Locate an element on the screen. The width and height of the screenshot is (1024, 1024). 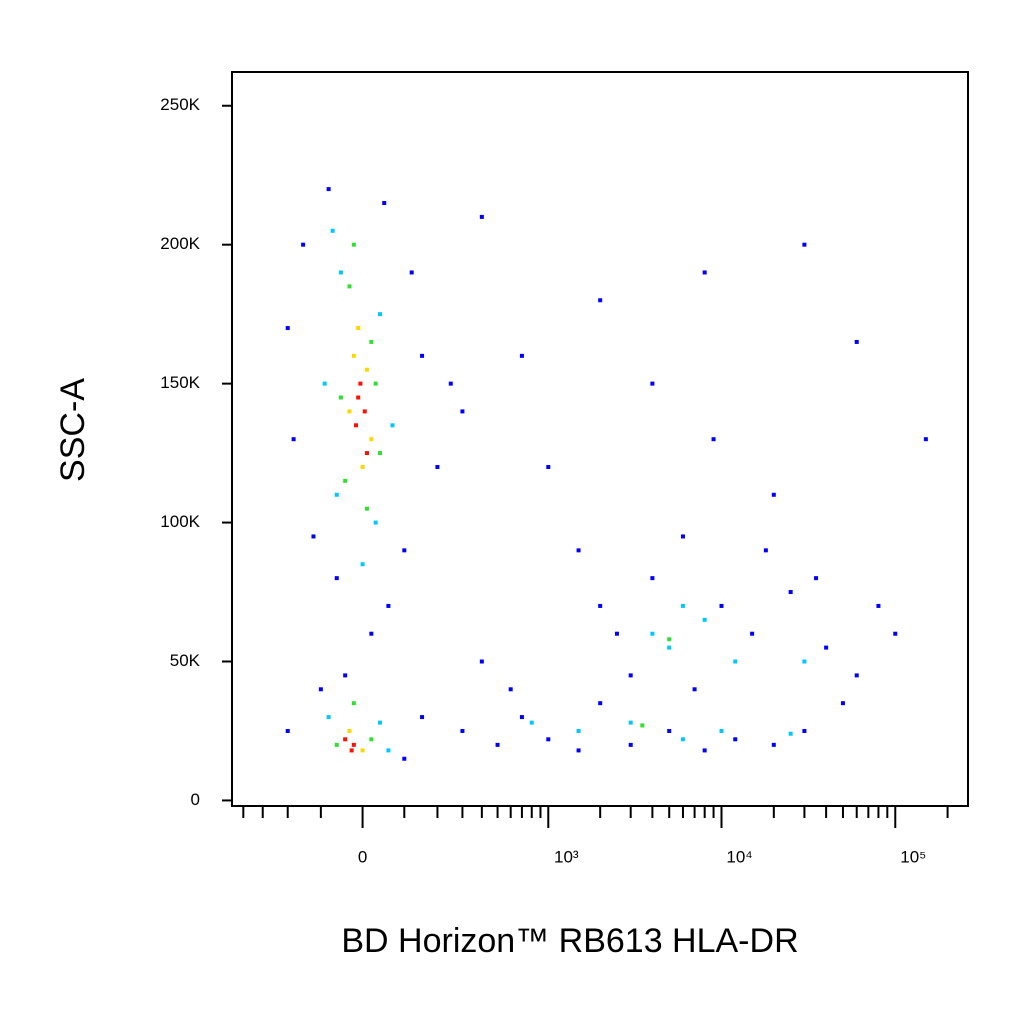
y-tick-label: 100K is located at coordinates (180, 521).